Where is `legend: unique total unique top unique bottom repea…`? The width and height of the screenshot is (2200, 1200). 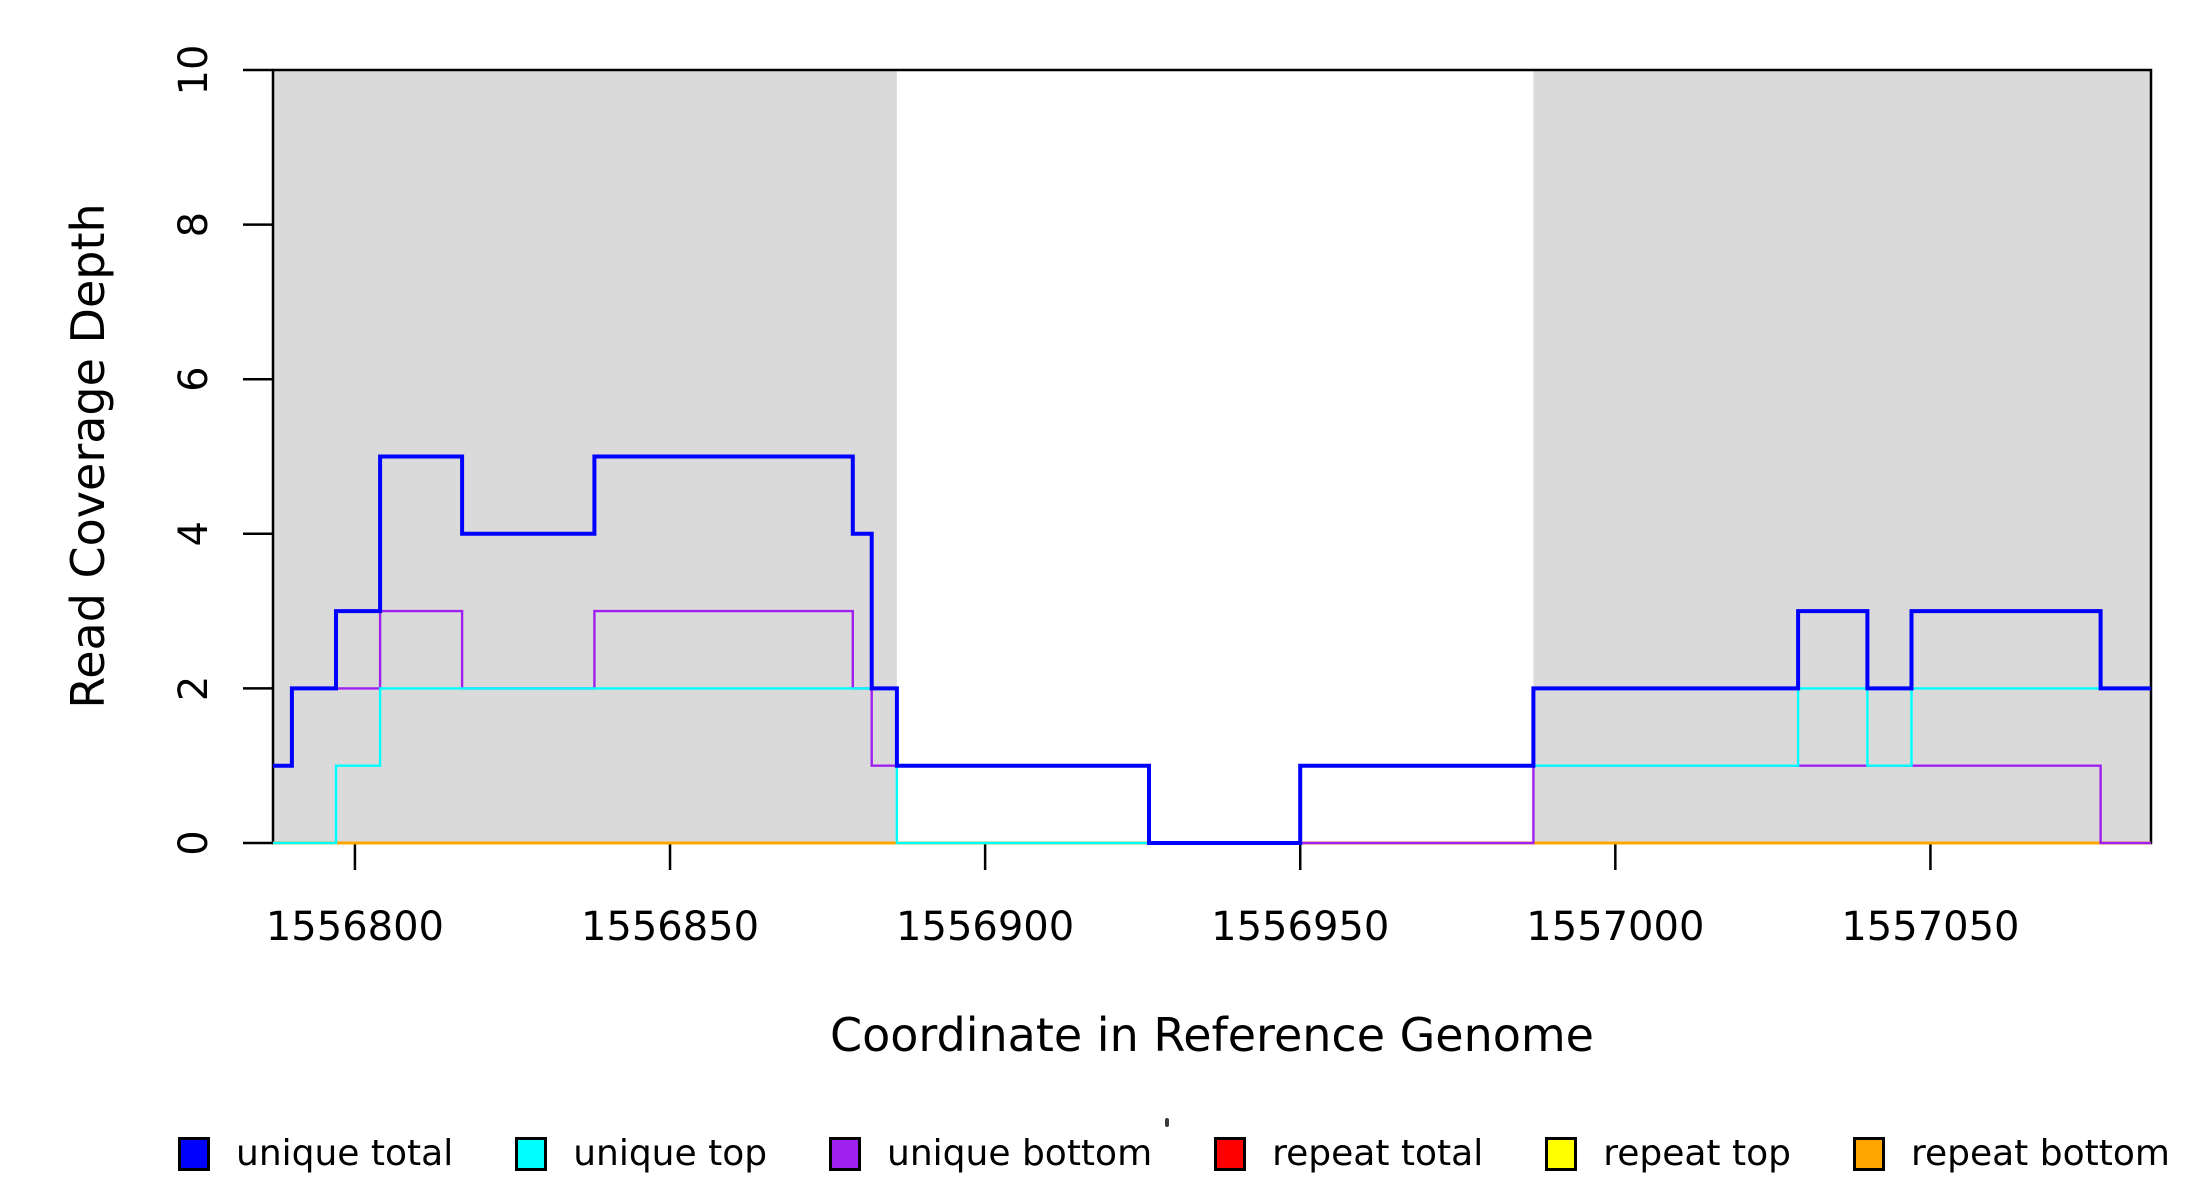
legend: unique total unique top unique bottom repea… is located at coordinates (1174, 1154).